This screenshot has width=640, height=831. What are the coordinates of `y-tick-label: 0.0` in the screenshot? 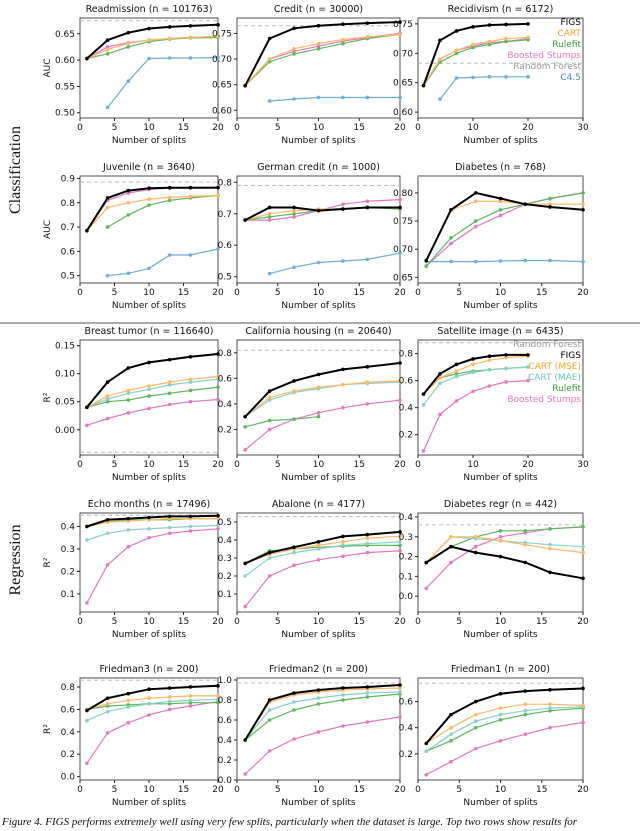 It's located at (225, 781).